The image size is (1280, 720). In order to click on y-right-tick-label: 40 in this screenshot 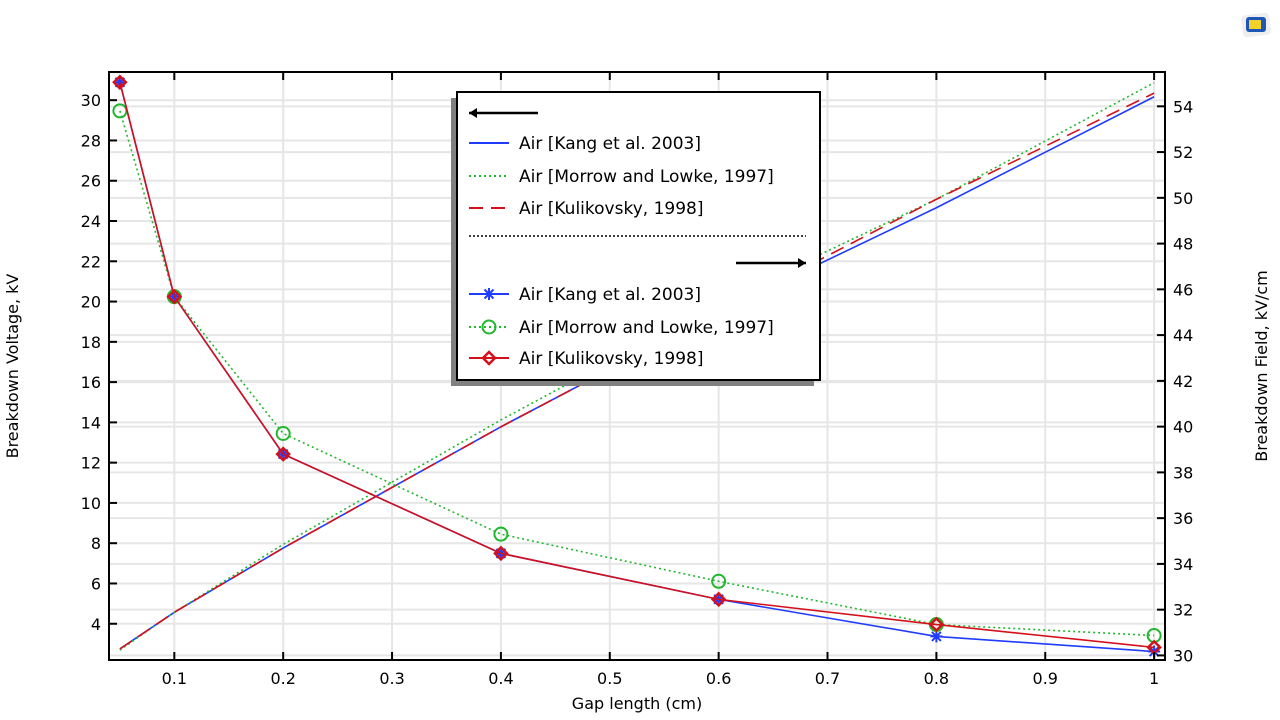, I will do `click(1183, 427)`.